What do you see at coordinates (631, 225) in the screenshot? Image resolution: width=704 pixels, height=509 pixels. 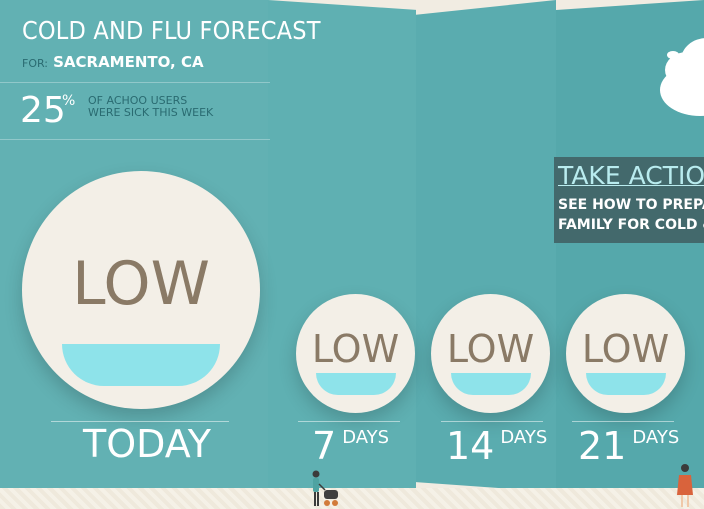 I see `take-action-line-2: FAMILY FOR COLD & F` at bounding box center [631, 225].